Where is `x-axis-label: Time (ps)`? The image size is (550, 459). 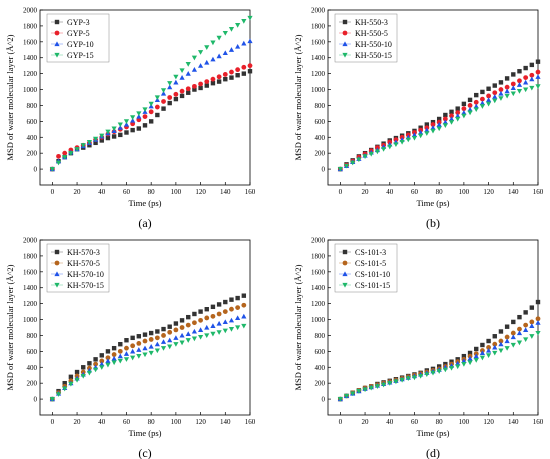
x-axis-label: Time (ps) is located at coordinates (433, 433).